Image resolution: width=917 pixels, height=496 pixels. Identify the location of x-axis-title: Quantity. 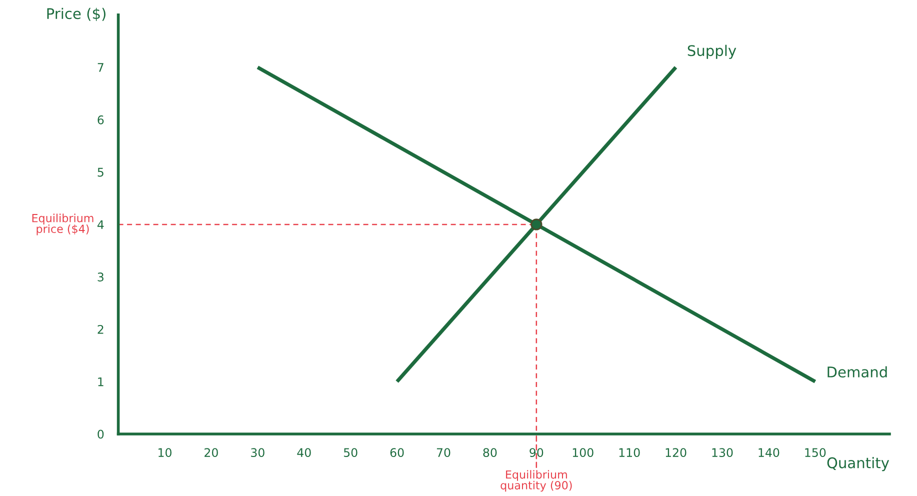
(858, 464).